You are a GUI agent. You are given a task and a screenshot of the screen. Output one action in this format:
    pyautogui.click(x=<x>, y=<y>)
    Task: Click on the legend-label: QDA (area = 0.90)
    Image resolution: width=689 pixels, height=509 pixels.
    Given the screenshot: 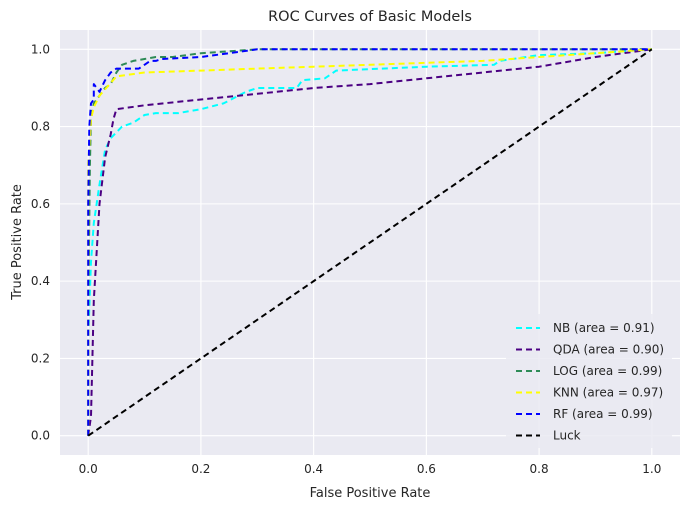 What is the action you would take?
    pyautogui.click(x=608, y=350)
    